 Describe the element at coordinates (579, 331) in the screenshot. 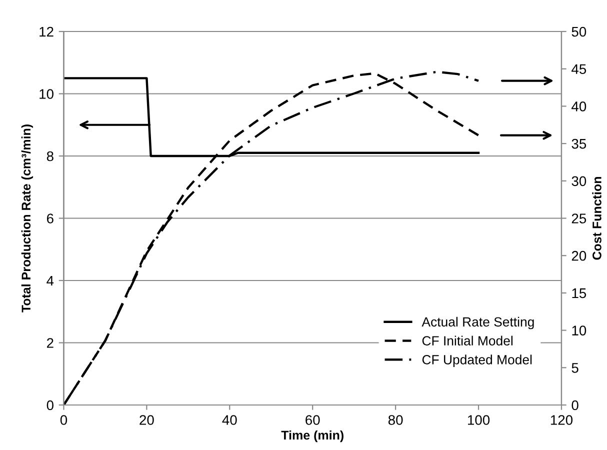

I see `y2-tick-label: 10` at that location.